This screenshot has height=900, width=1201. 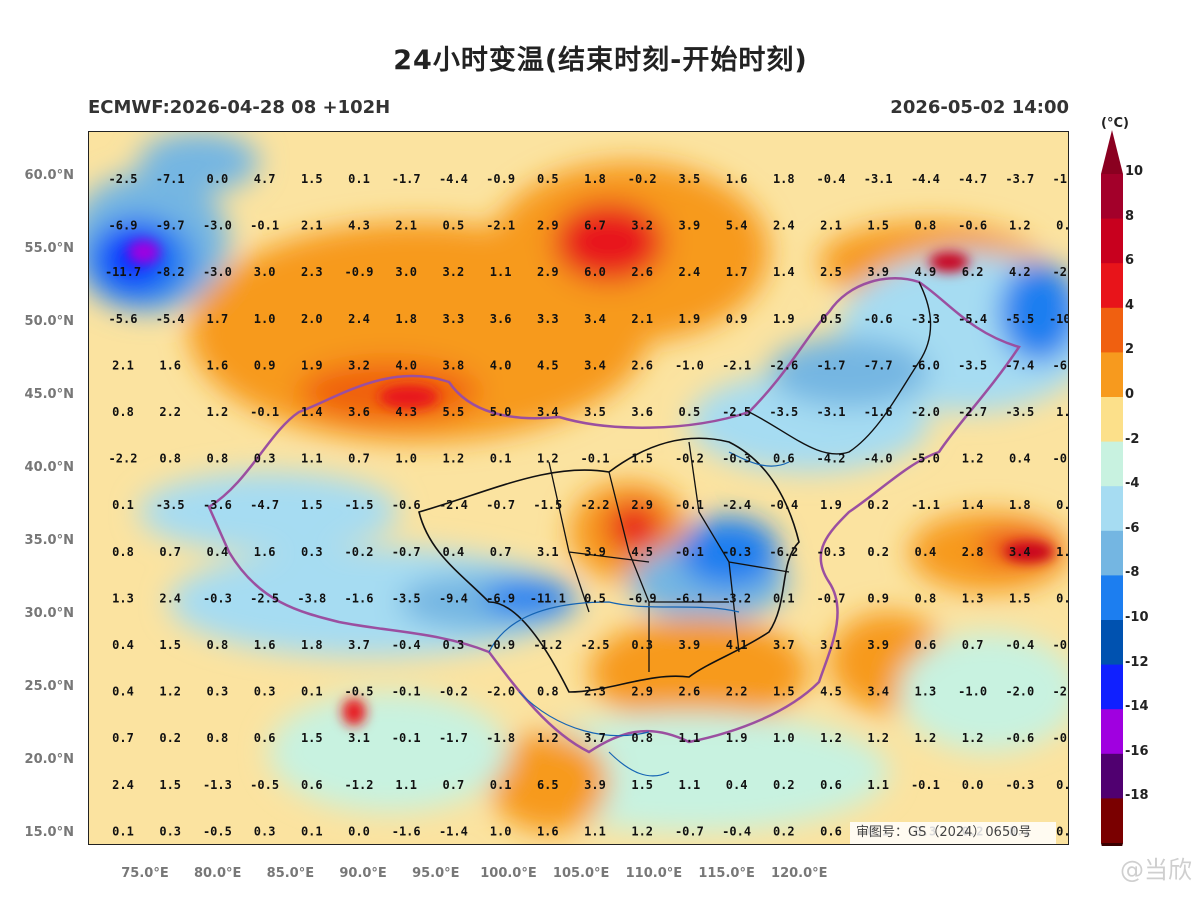 What do you see at coordinates (926, 645) in the screenshot?
I see `grid-value: 0.6` at bounding box center [926, 645].